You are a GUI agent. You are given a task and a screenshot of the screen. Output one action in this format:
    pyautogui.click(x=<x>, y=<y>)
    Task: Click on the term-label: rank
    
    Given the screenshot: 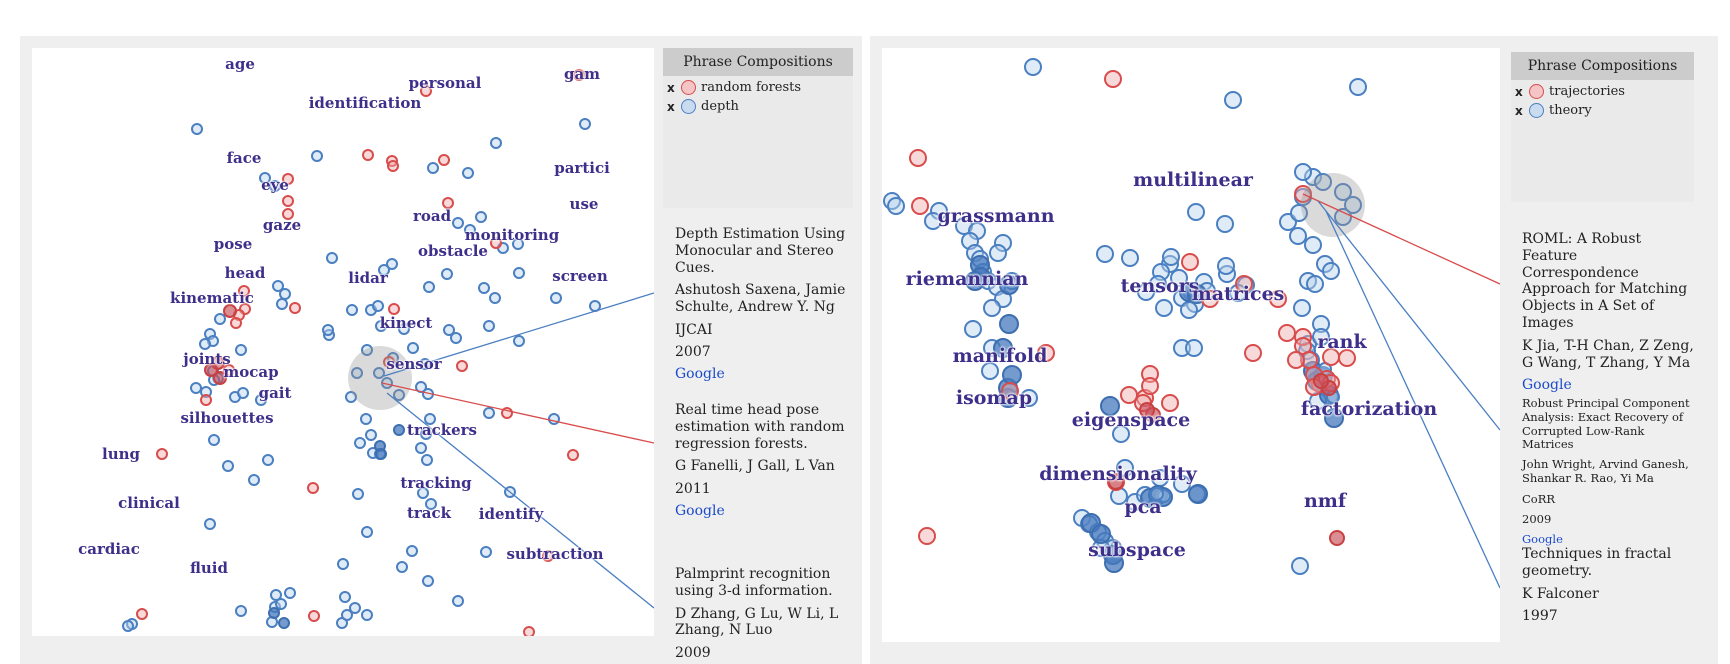 What is the action you would take?
    pyautogui.click(x=1342, y=342)
    